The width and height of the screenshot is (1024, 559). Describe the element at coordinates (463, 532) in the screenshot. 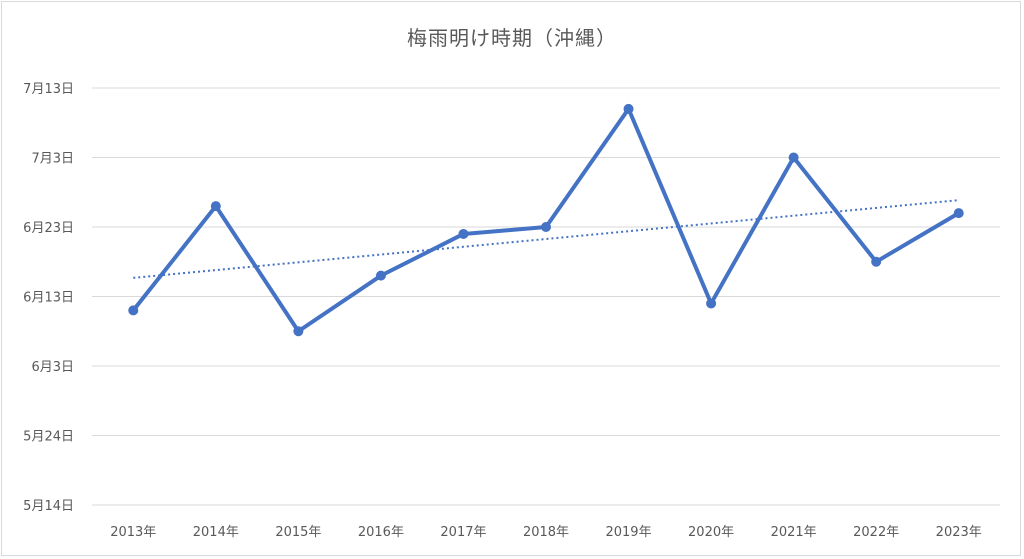

I see `x-tick-label: 2017年` at that location.